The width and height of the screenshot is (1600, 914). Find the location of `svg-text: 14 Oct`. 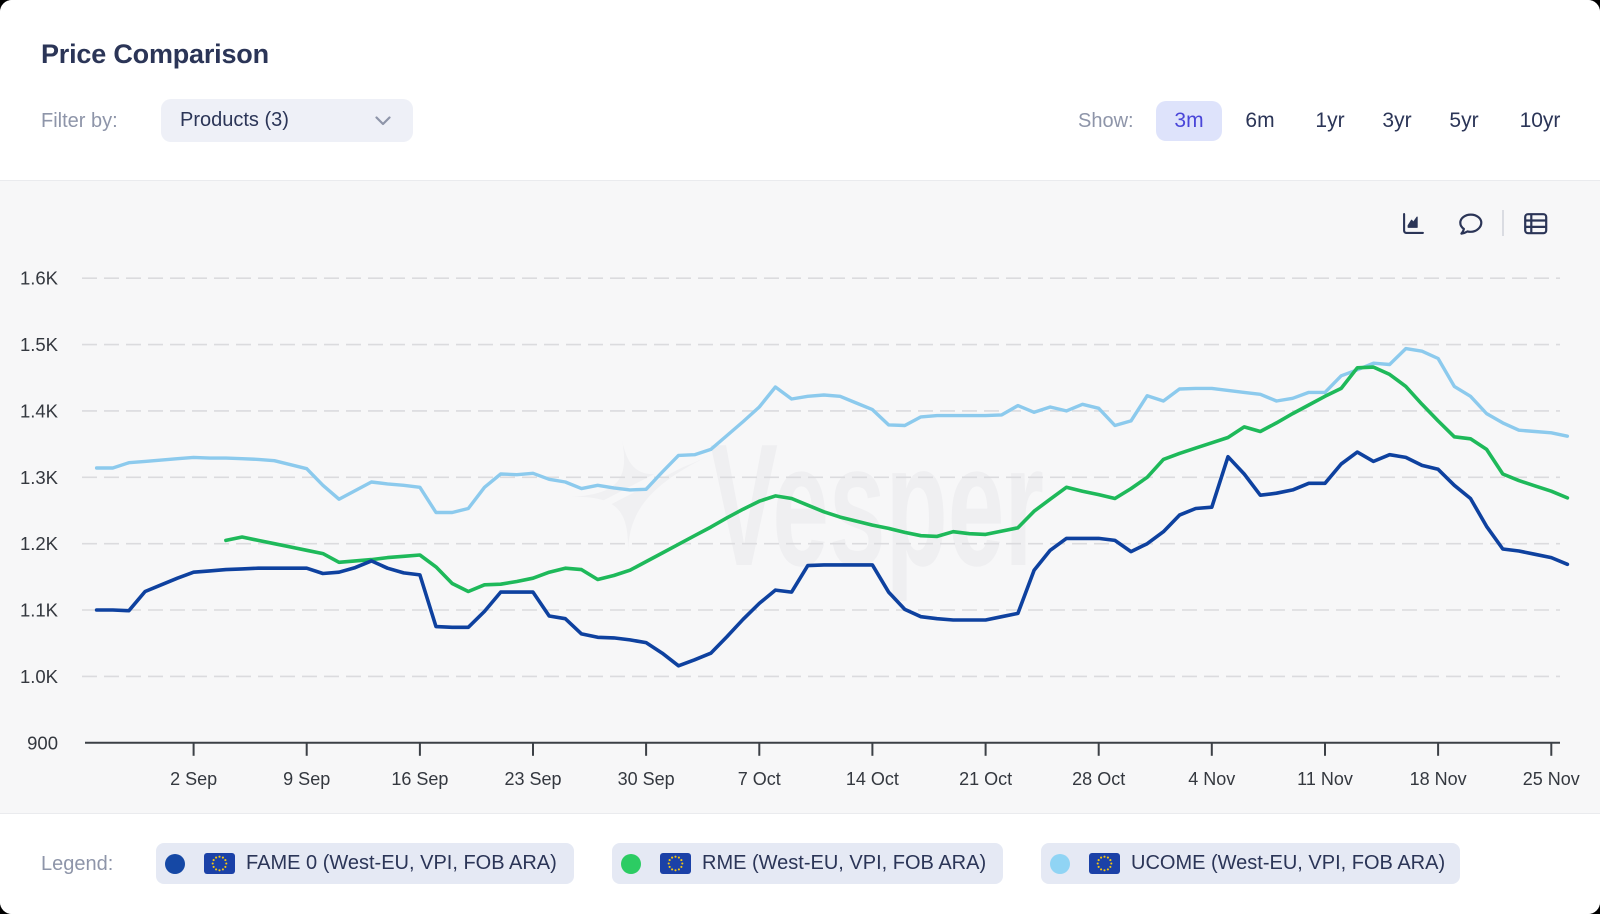

svg-text: 14 Oct is located at coordinates (872, 779).